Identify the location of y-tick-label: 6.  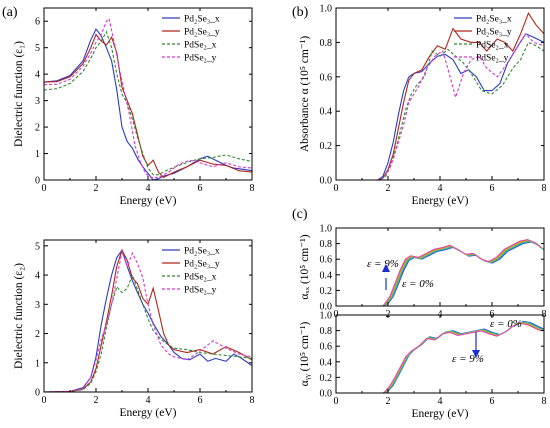
(37, 22).